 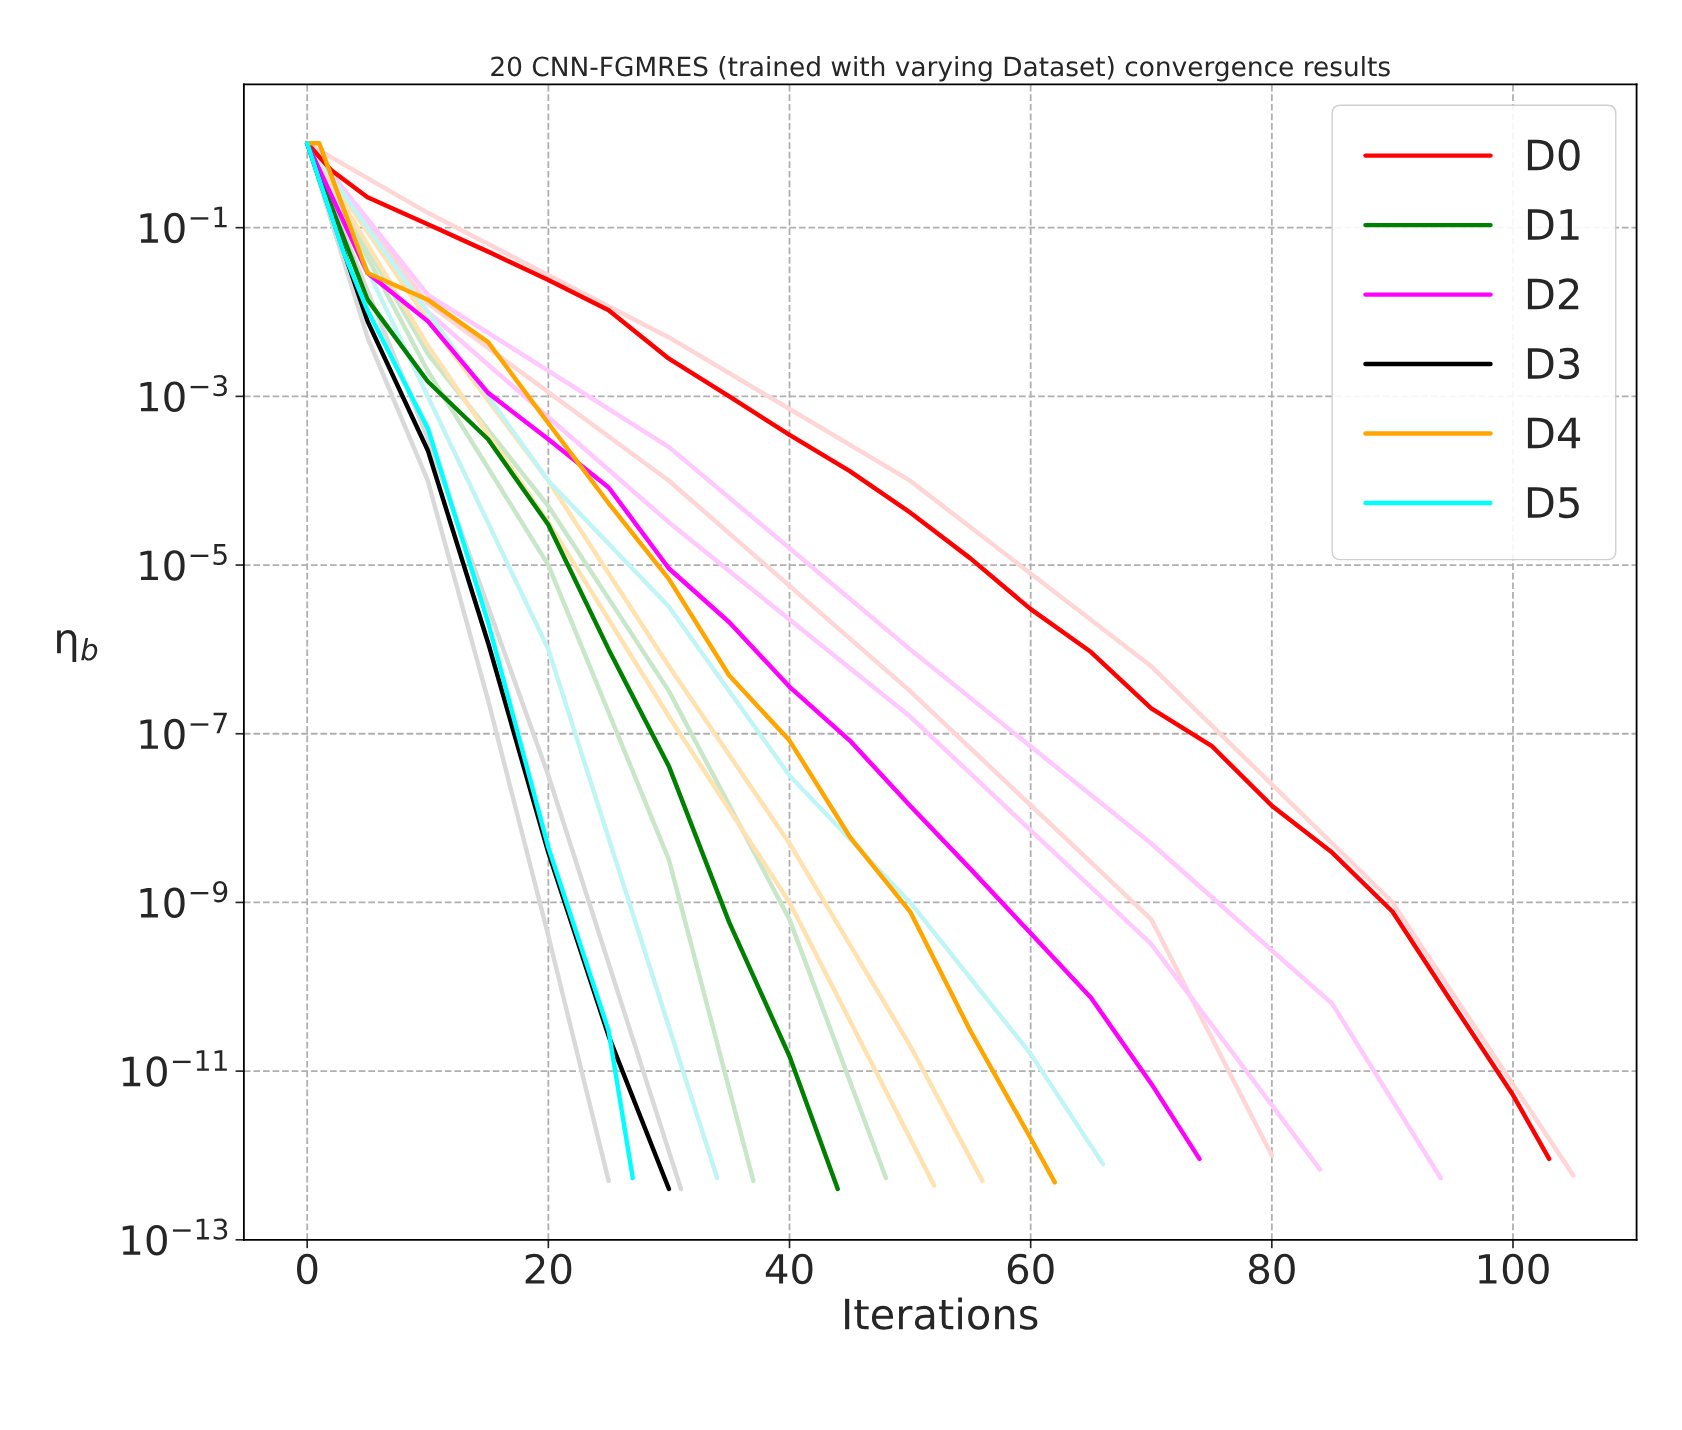 I want to click on legend-label: D5, so click(x=1553, y=503).